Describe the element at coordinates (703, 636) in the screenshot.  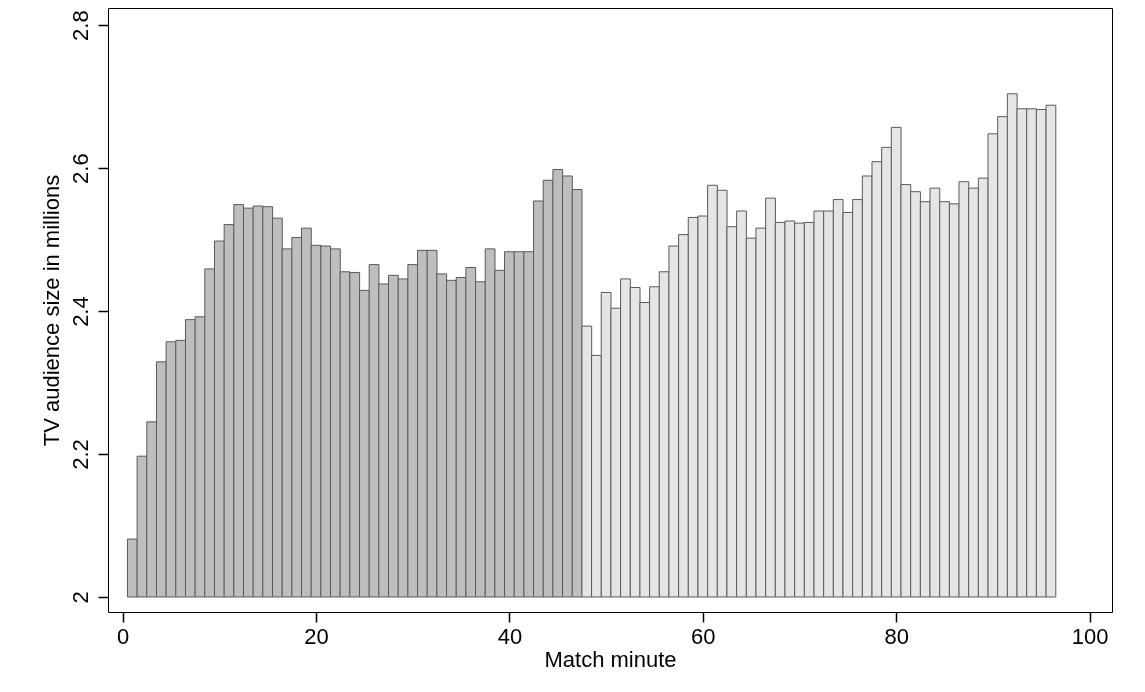
I see `x-tick-label: 60` at that location.